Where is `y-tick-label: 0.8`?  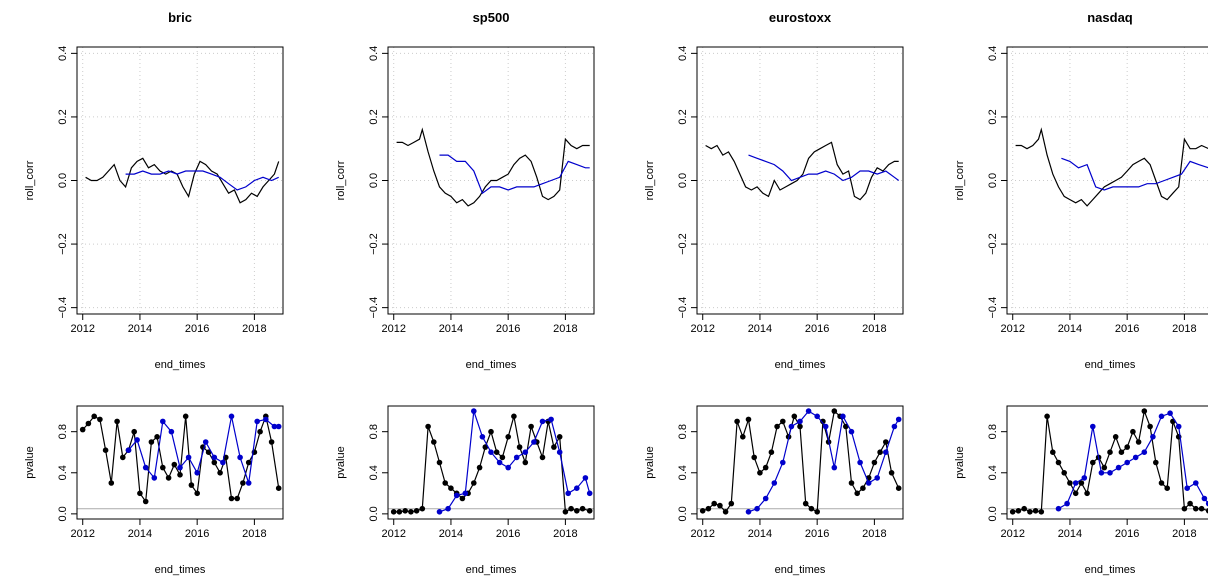 y-tick-label: 0.8 is located at coordinates (993, 431).